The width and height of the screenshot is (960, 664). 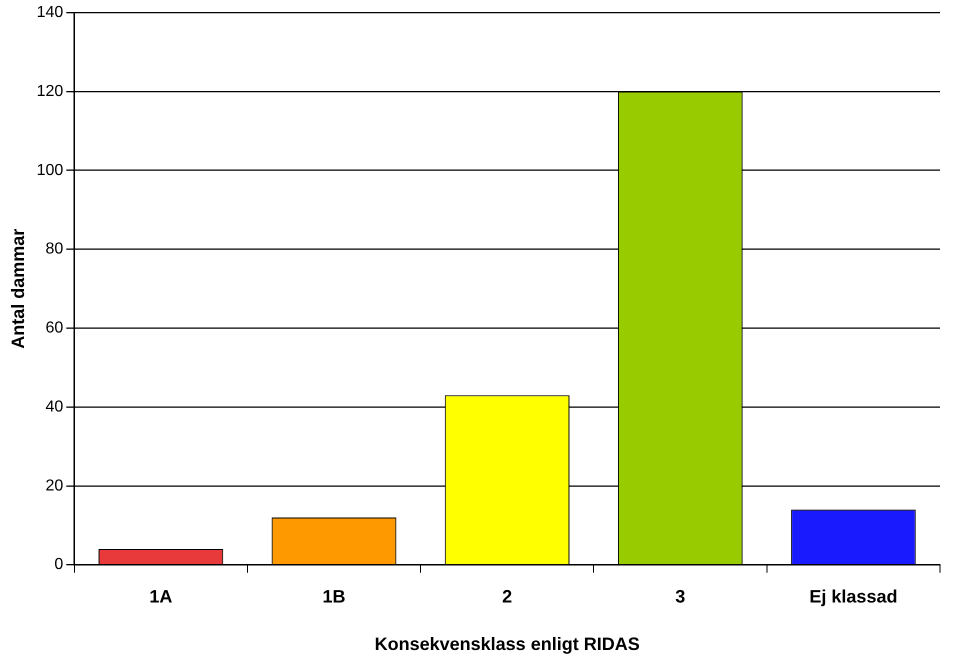 I want to click on x-tick-label: 3, so click(x=680, y=596).